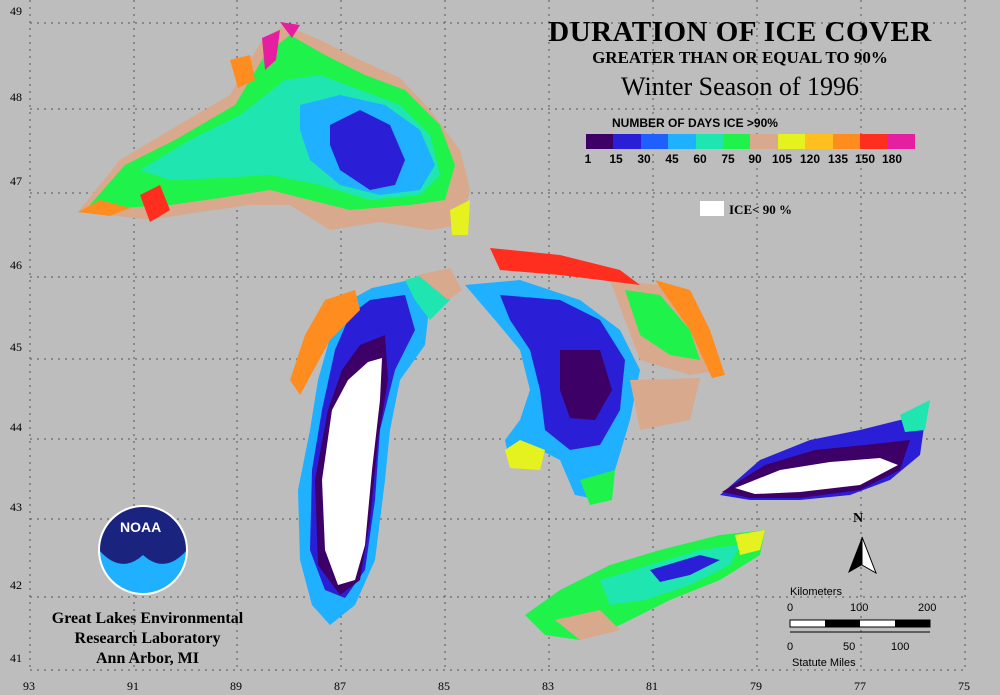  Describe the element at coordinates (900, 647) in the screenshot. I see `scale-mi-tick: 100` at that location.